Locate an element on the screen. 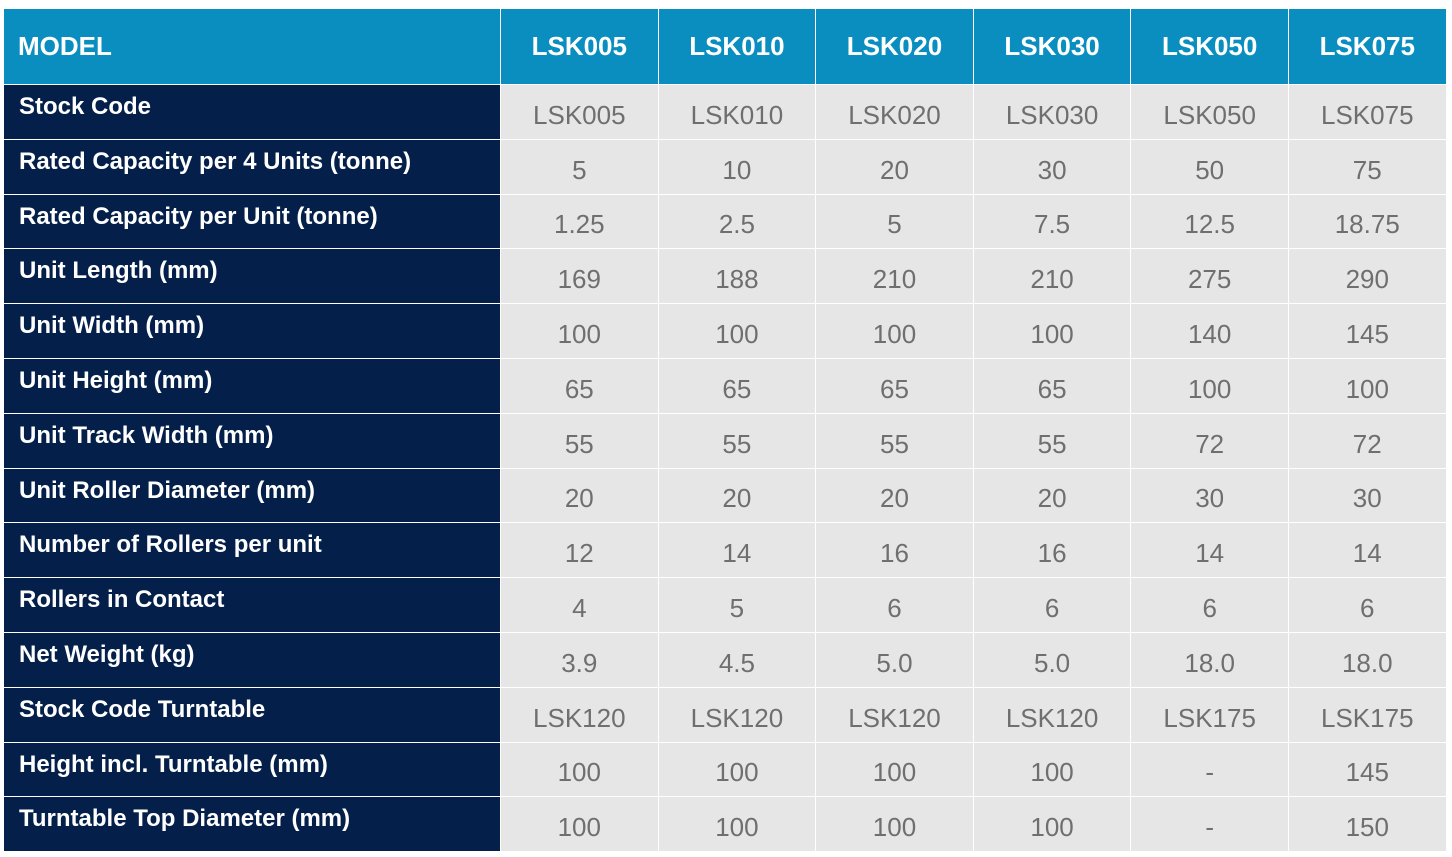 Image resolution: width=1452 pixels, height=857 pixels. table-row: Rollers in Contact 4 5 6 6 6 6 is located at coordinates (725, 605).